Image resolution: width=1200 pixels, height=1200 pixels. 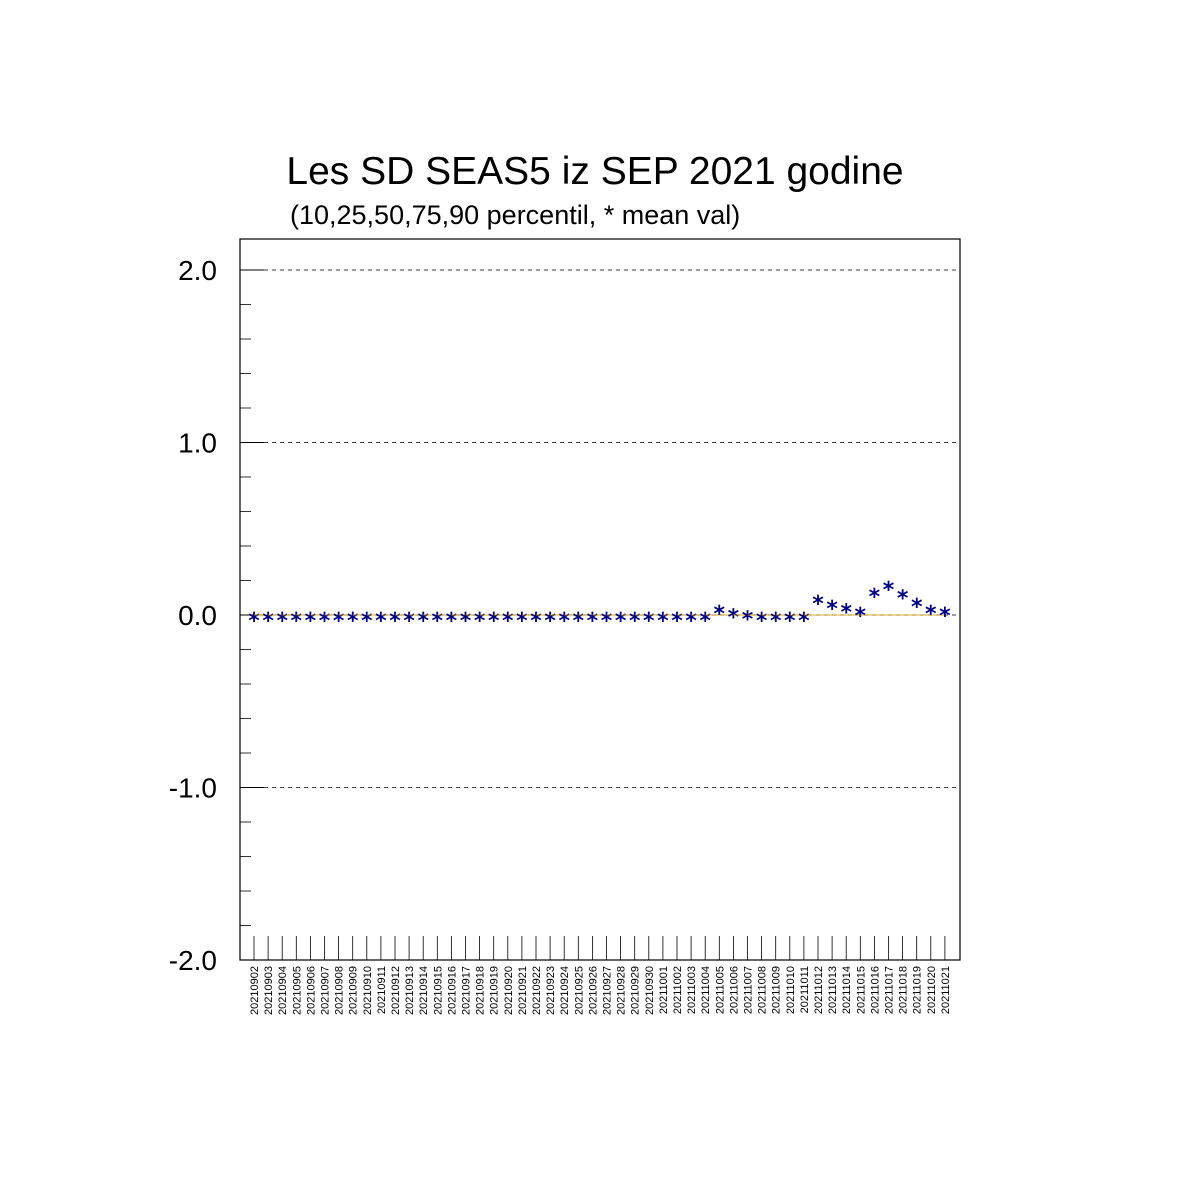 I want to click on y-axis: -2.0 -1.0 0.0 1.0 2.0, so click(x=216, y=615).